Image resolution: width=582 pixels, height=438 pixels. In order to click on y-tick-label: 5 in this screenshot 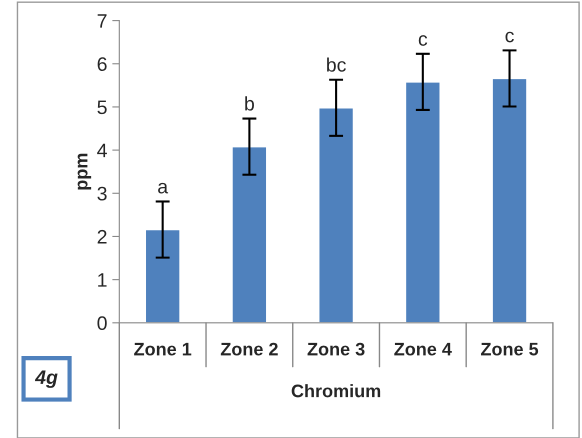, I will do `click(102, 107)`.